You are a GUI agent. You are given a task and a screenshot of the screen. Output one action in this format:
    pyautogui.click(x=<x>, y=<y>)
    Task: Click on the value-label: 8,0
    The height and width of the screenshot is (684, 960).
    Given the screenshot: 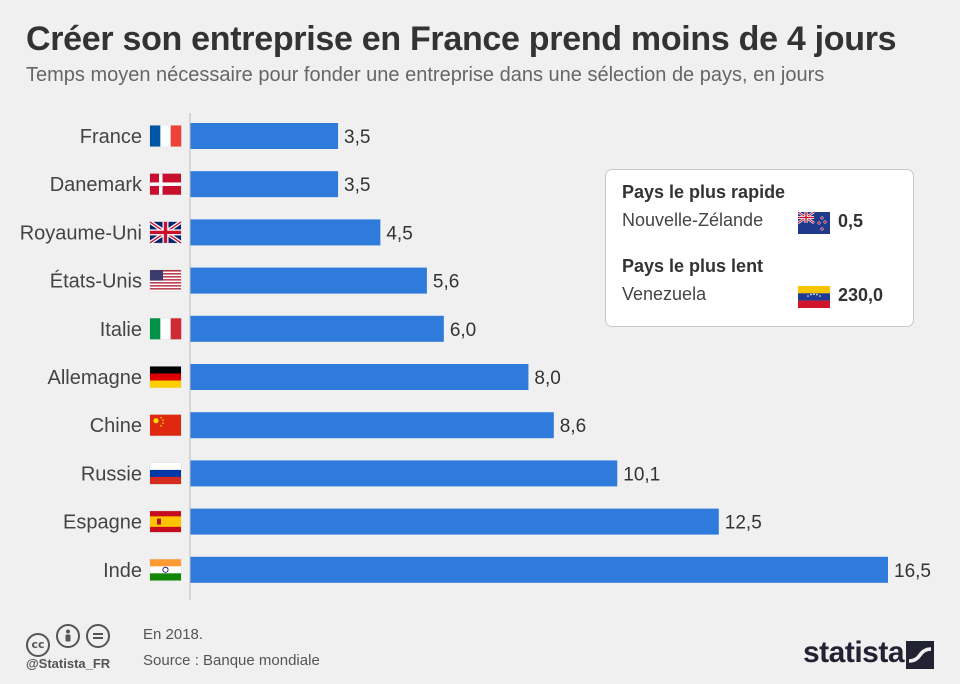 What is the action you would take?
    pyautogui.click(x=547, y=378)
    